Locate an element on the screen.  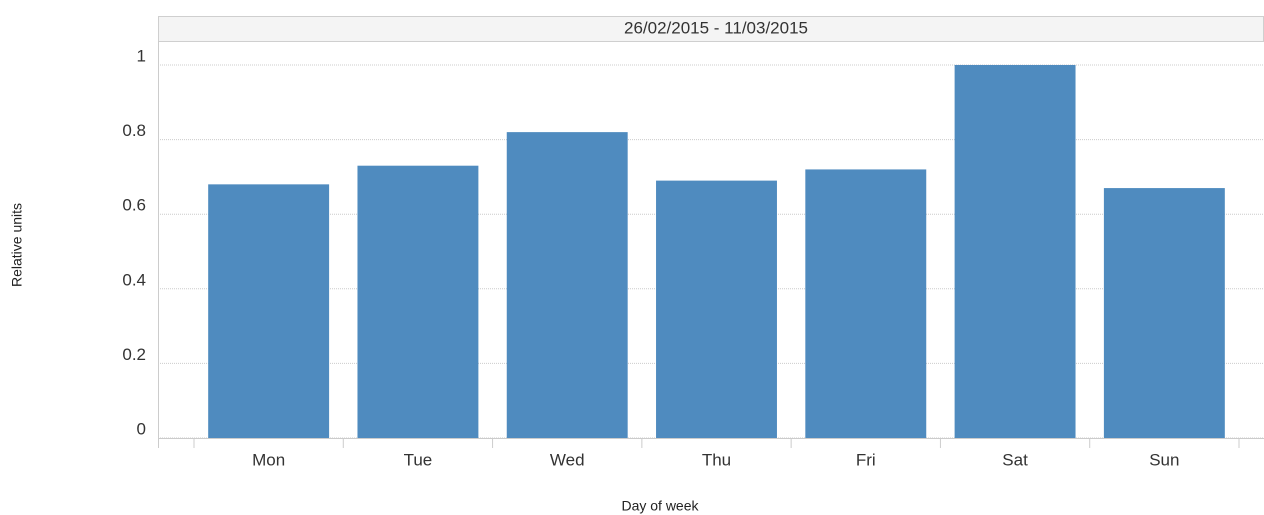
x-tick-label: Sat is located at coordinates (1015, 459).